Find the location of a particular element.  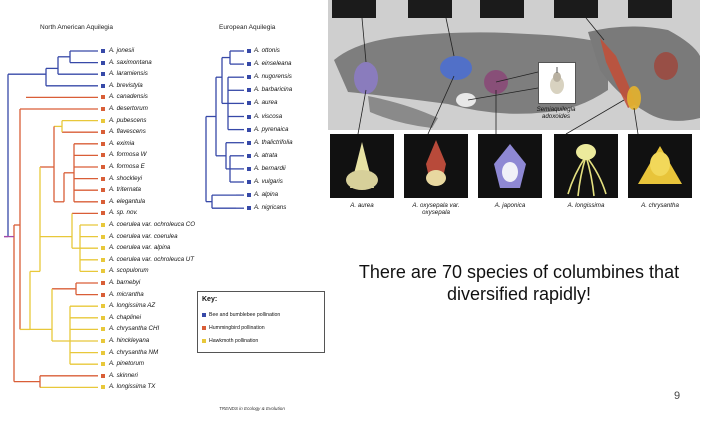

na-species-label: A. coerulea var. alpina is located at coordinates (140, 248).